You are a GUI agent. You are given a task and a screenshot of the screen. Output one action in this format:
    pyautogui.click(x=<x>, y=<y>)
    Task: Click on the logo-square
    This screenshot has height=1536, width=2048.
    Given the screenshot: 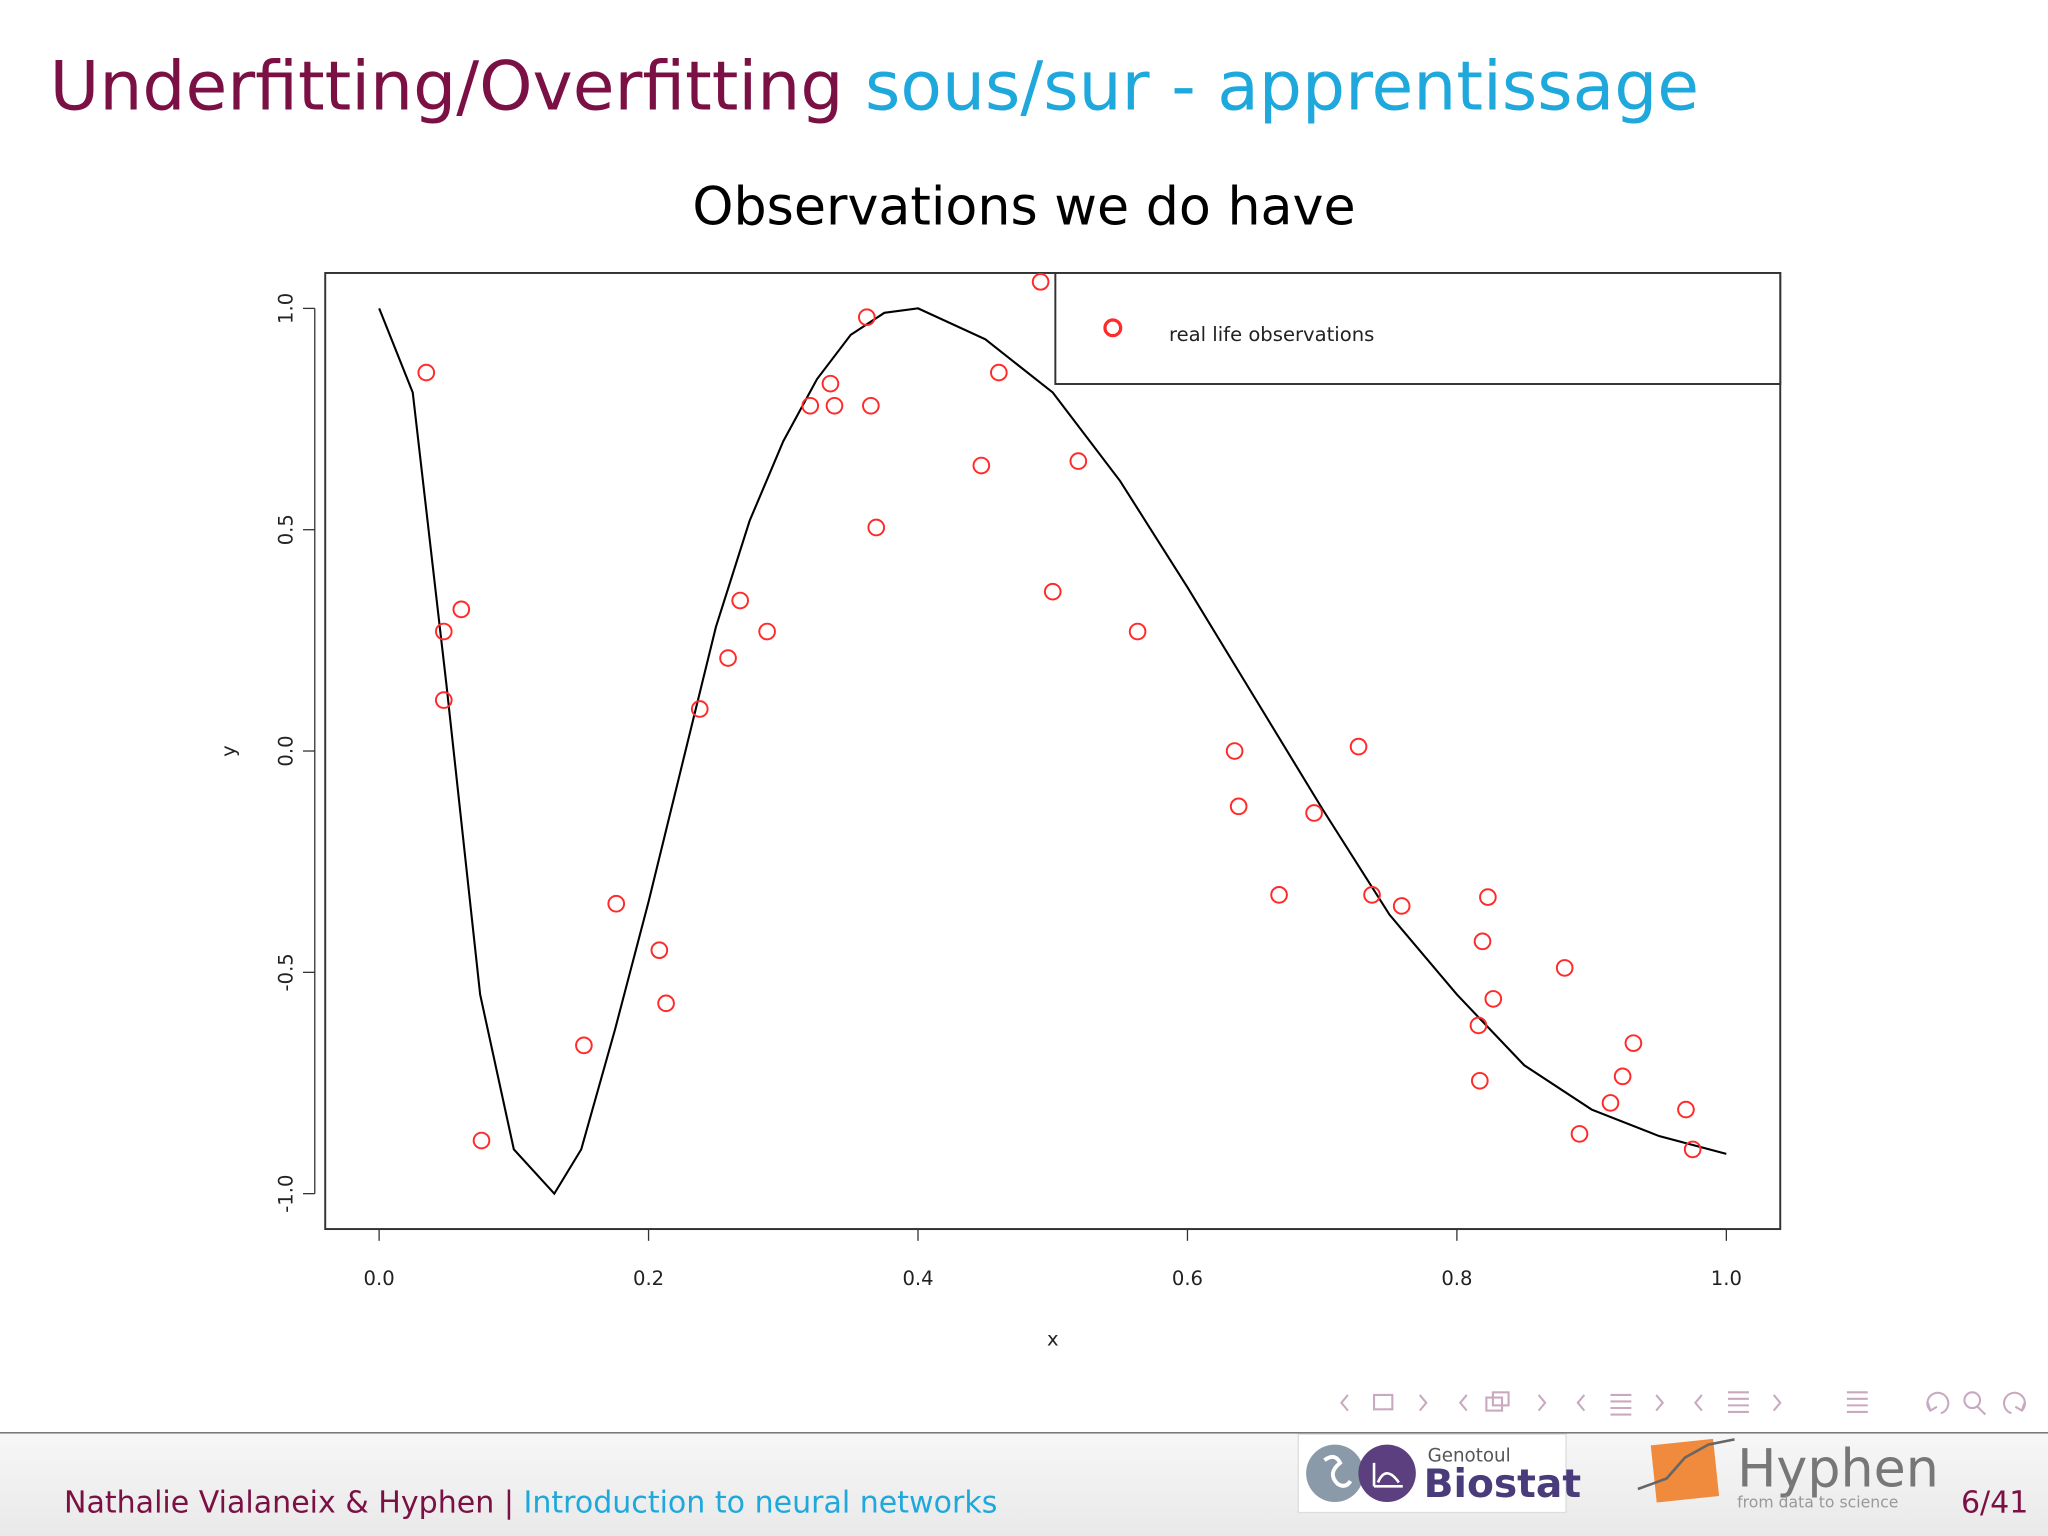 What is the action you would take?
    pyautogui.click(x=1685, y=1470)
    